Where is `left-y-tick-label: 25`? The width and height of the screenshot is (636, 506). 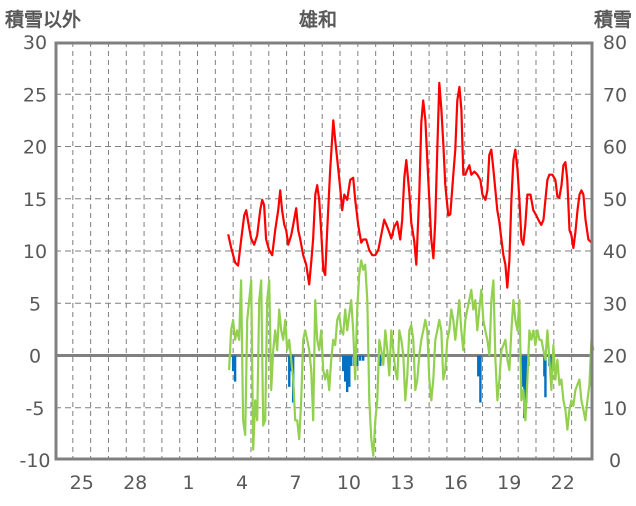
left-y-tick-label: 25 is located at coordinates (35, 95).